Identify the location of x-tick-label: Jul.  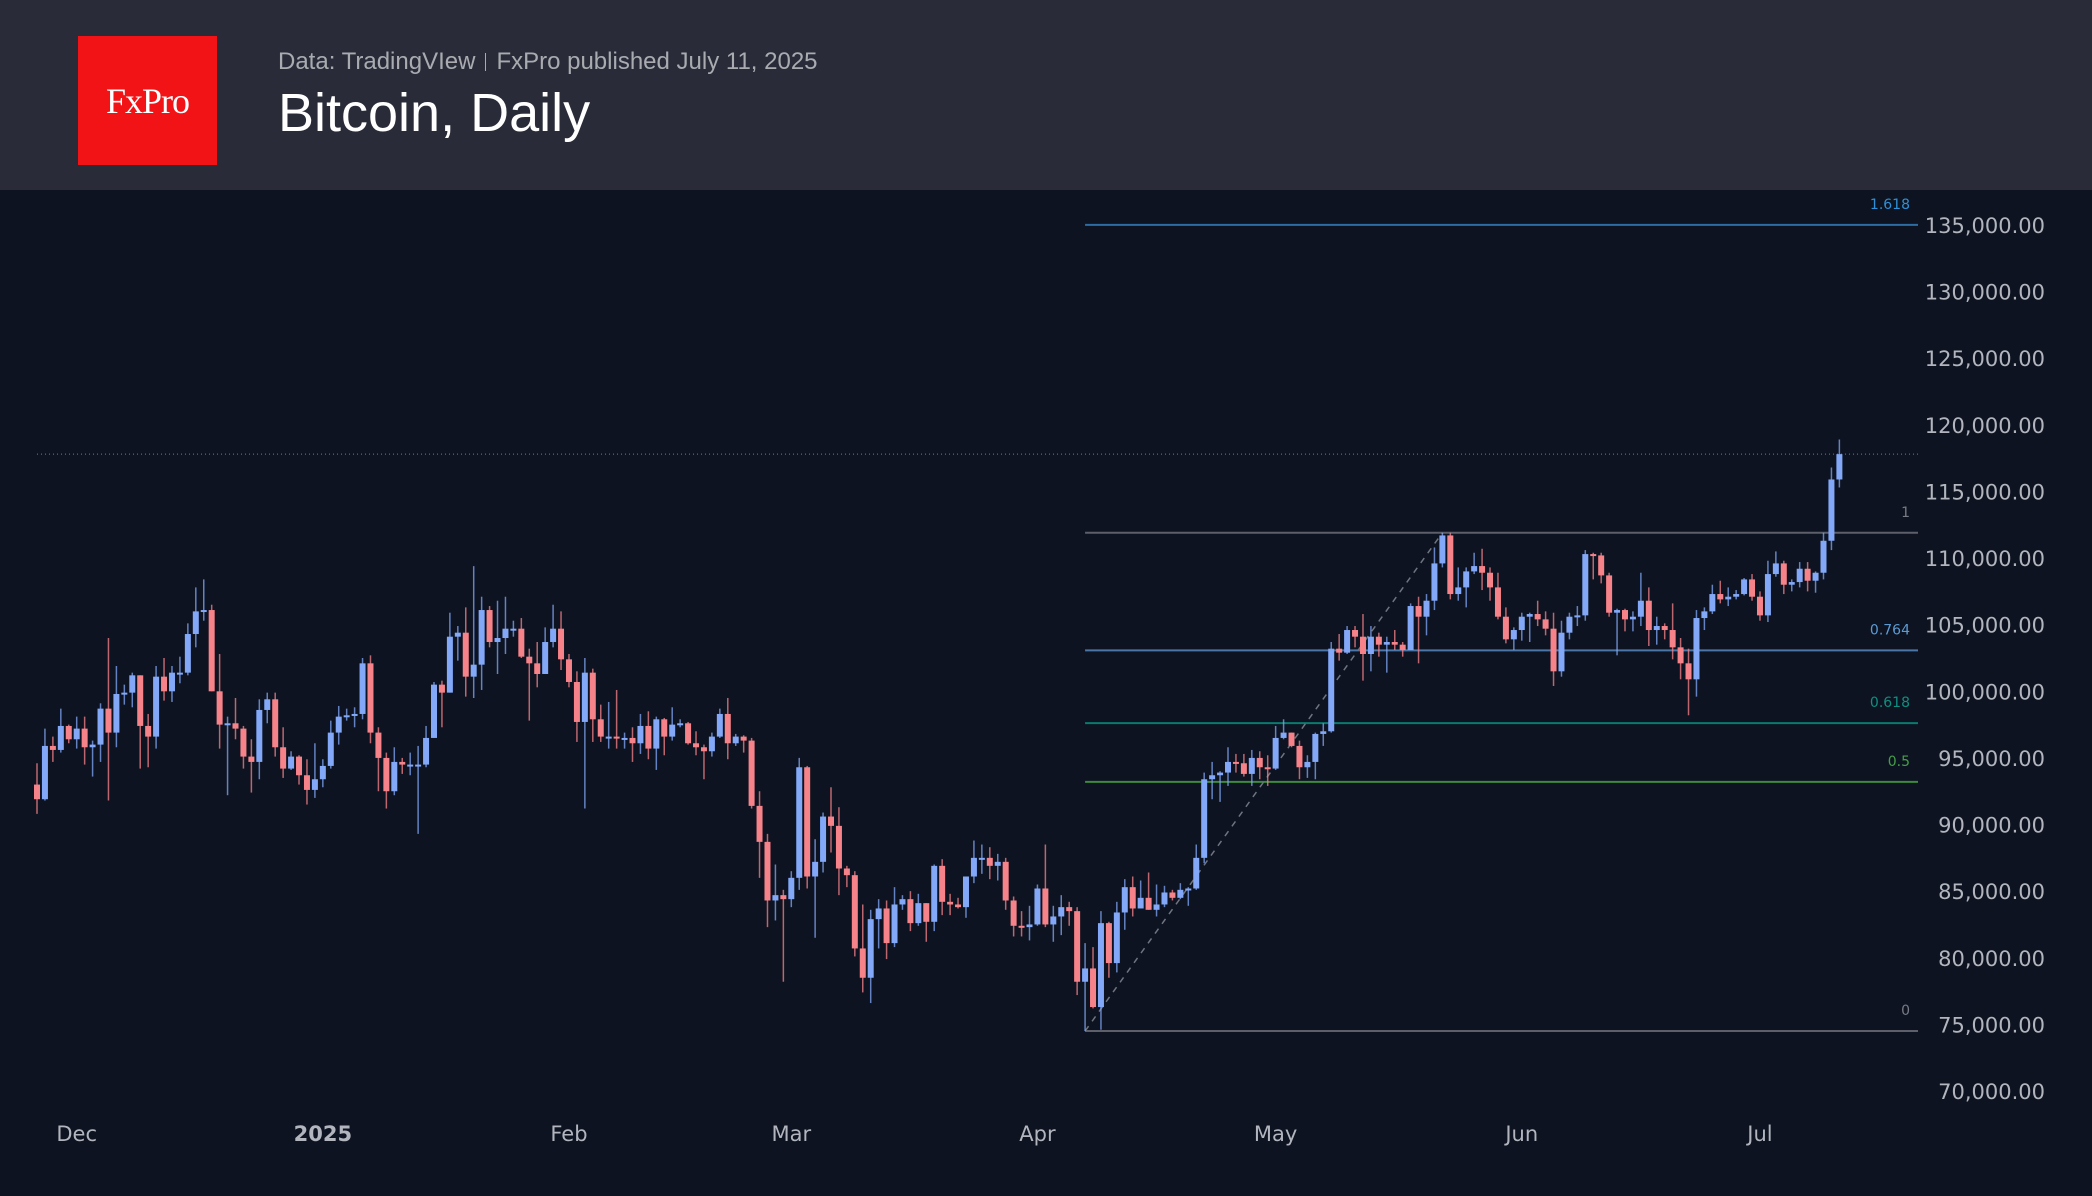
(1758, 1134).